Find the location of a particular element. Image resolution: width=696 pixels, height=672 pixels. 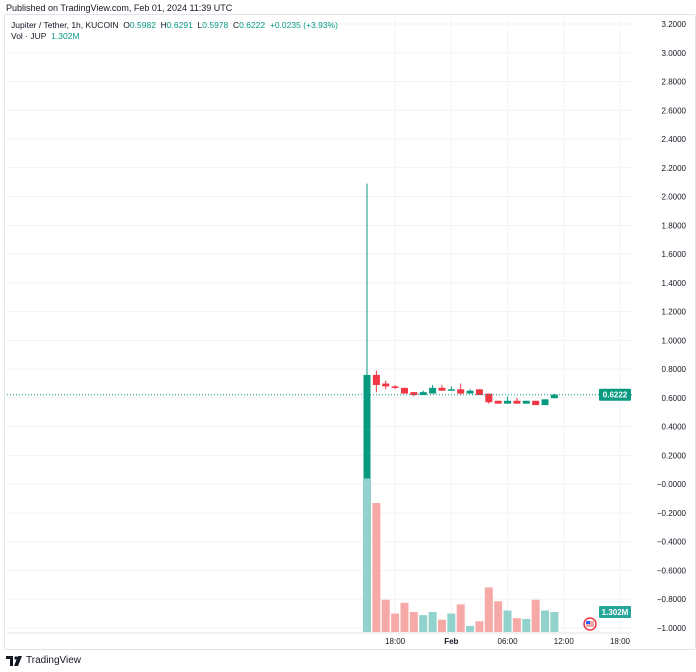

y-tick-label: −1.0000 is located at coordinates (672, 628).